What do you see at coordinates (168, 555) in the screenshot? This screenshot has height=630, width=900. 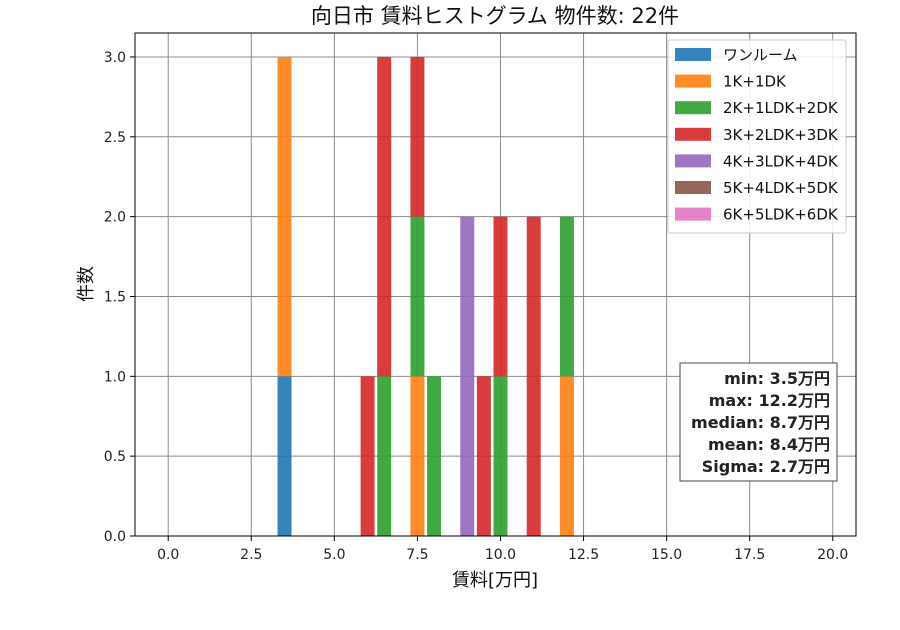 I see `x-tick-label: 0.0` at bounding box center [168, 555].